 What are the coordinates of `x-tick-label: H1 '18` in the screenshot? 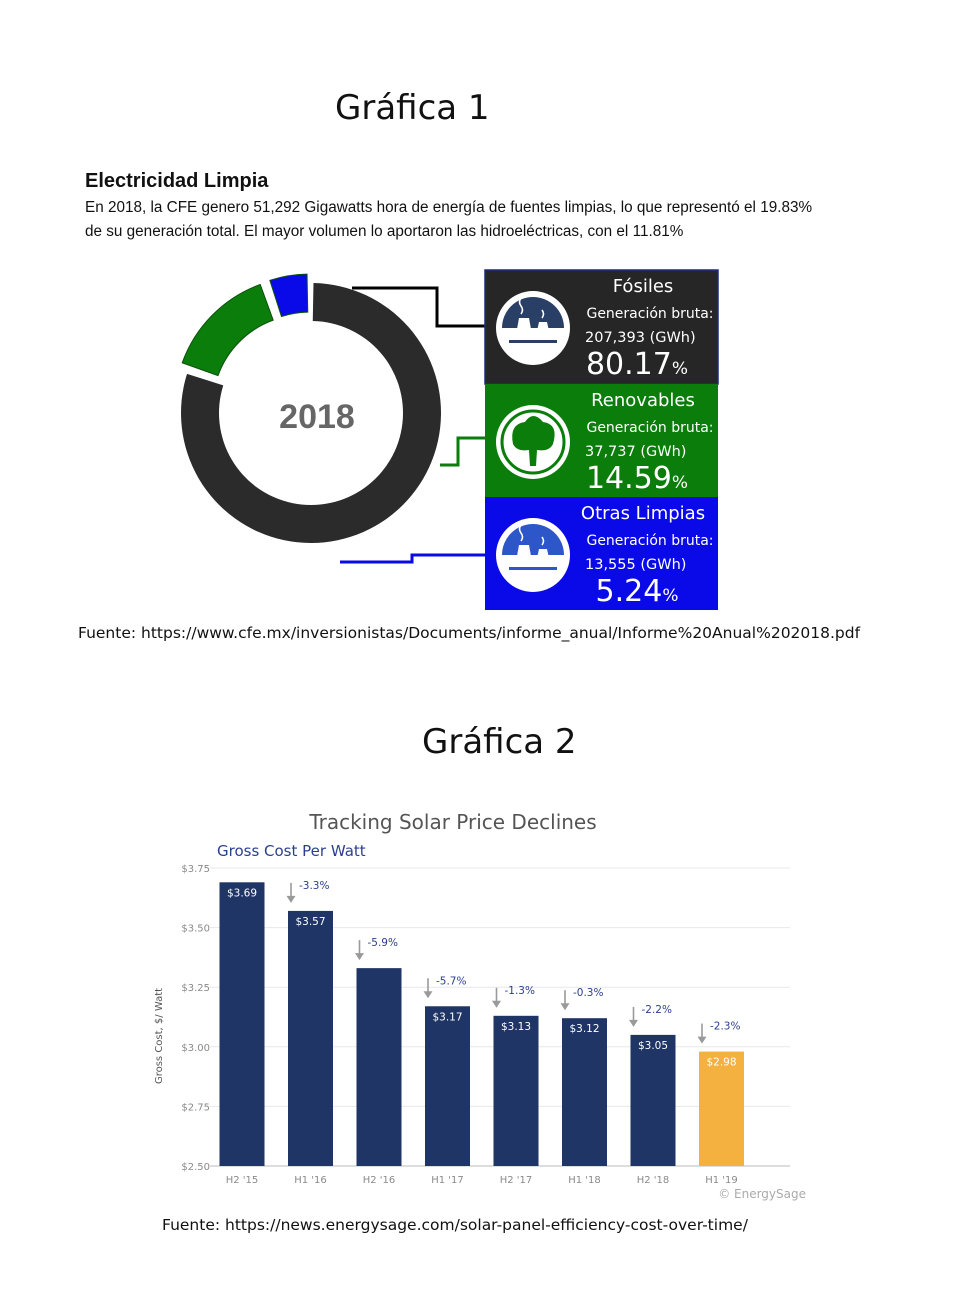 It's located at (584, 1180).